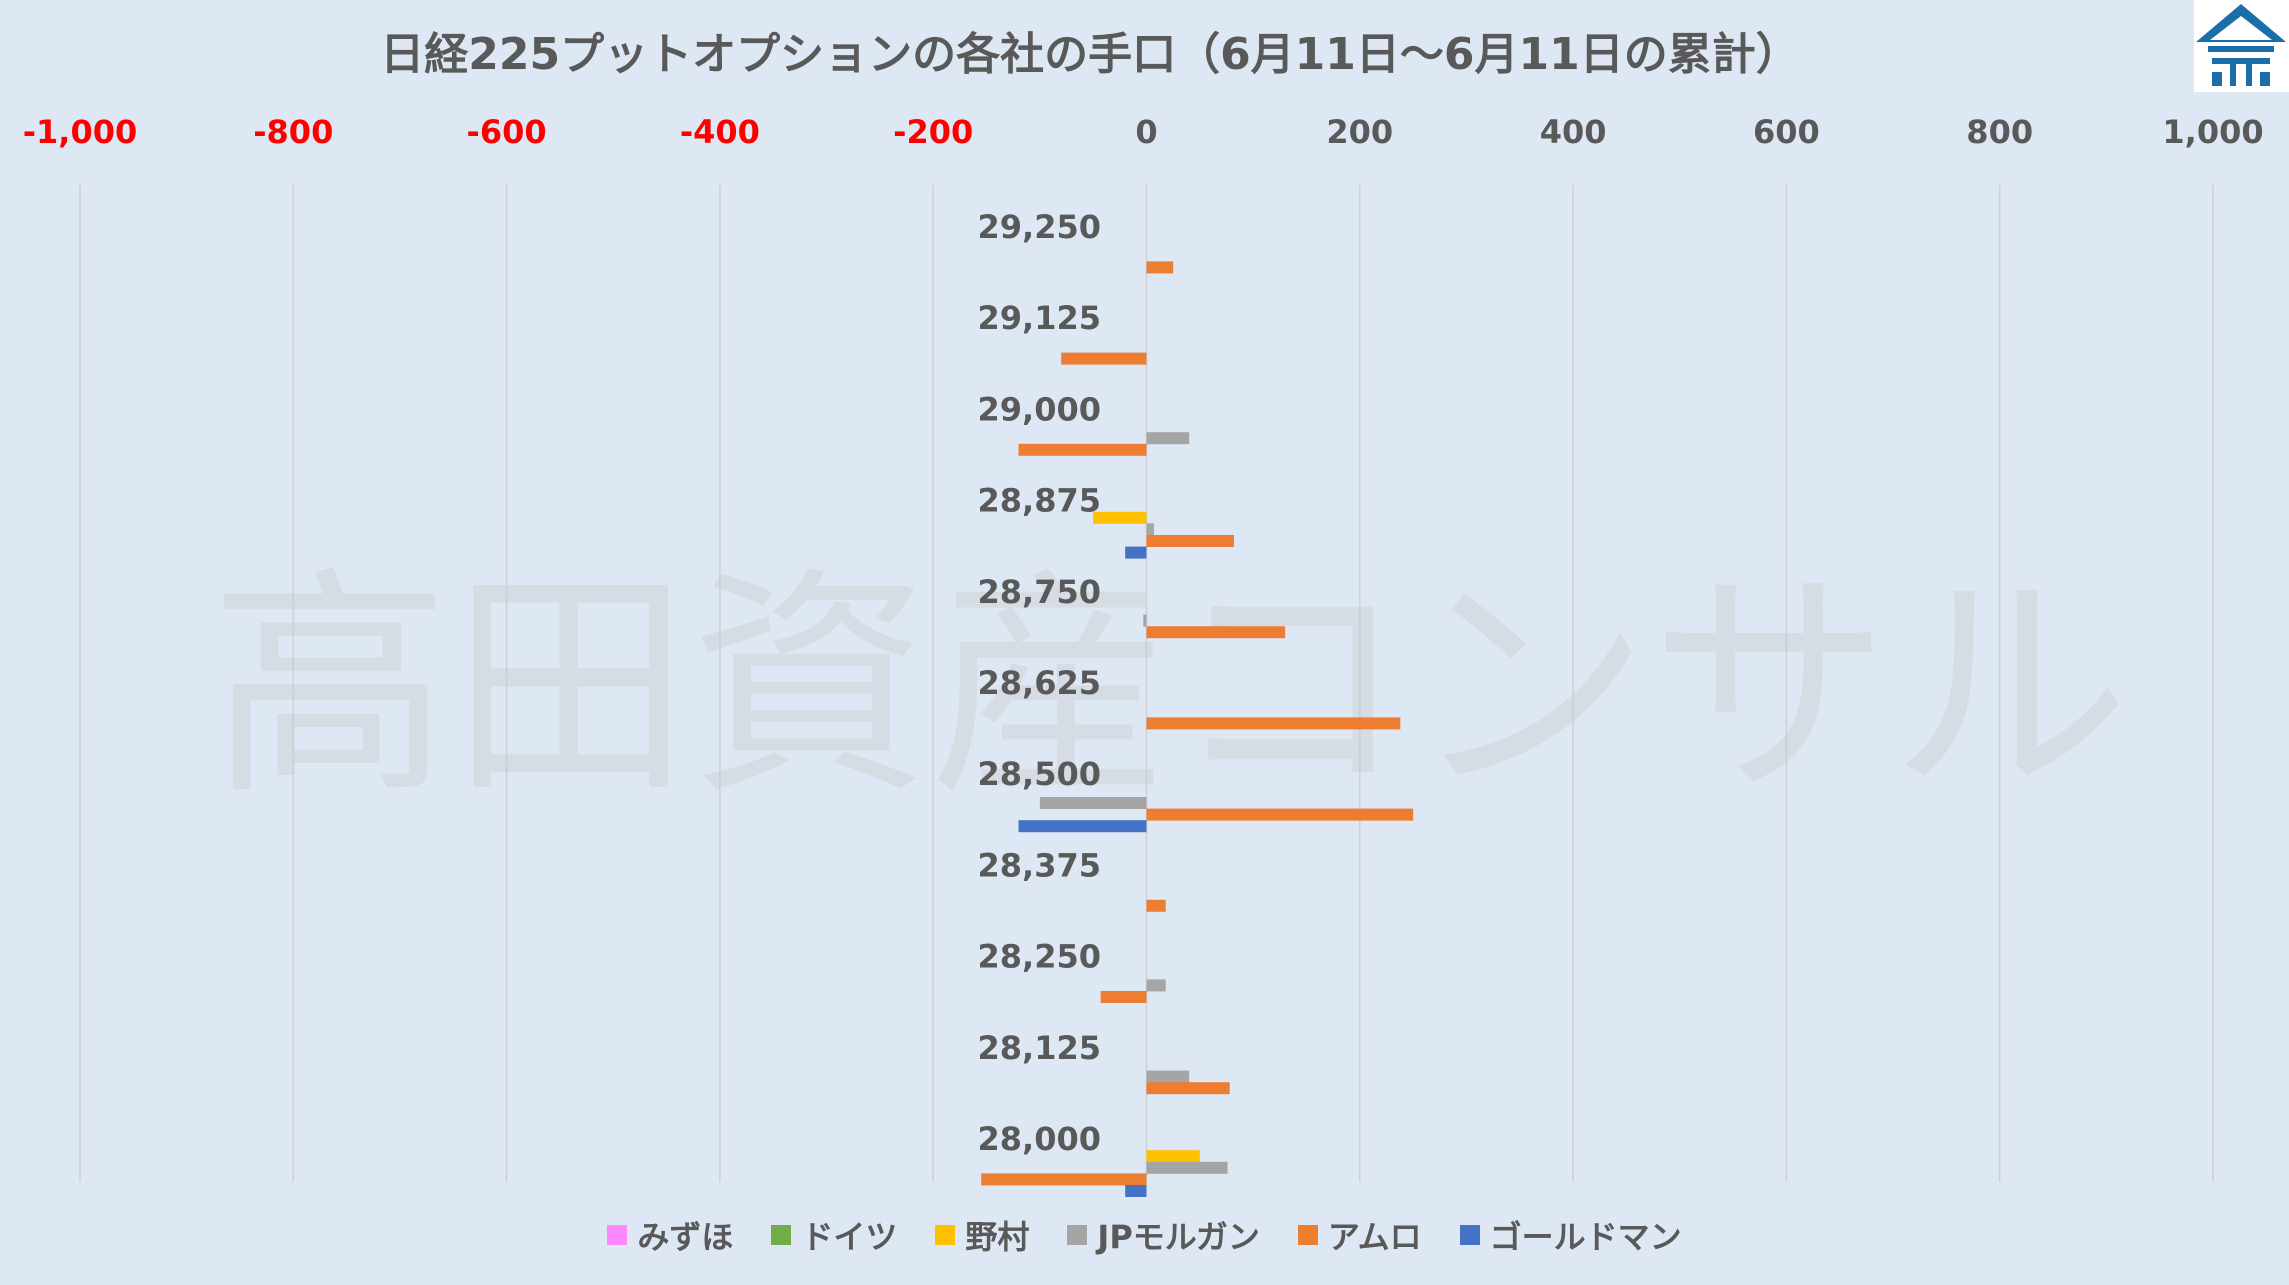  Describe the element at coordinates (1374, 1237) in the screenshot. I see `legend-label: アムロ` at that location.